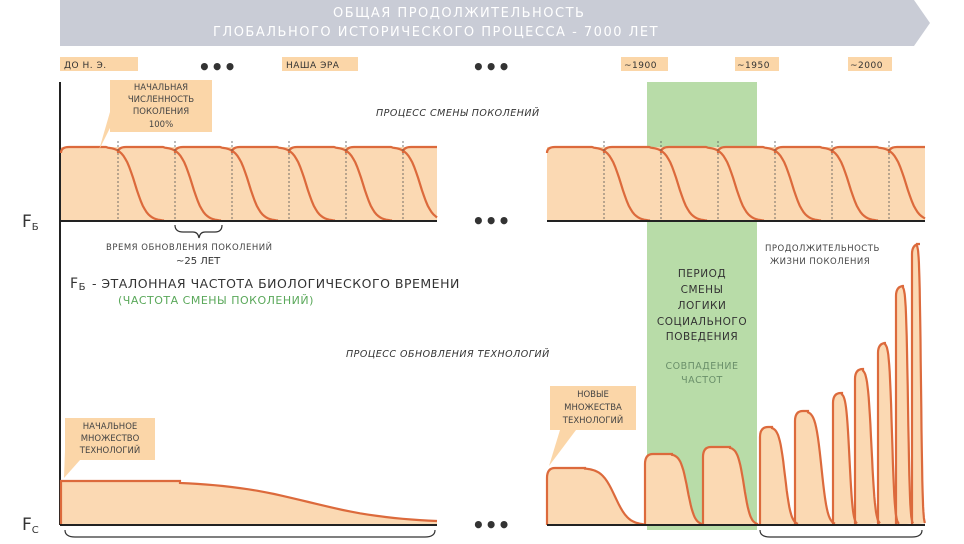 Image resolution: width=964 pixels, height=544 pixels. I want to click on initial-technology-line-3: ТЕХНОЛОГИЙ, so click(109, 450).